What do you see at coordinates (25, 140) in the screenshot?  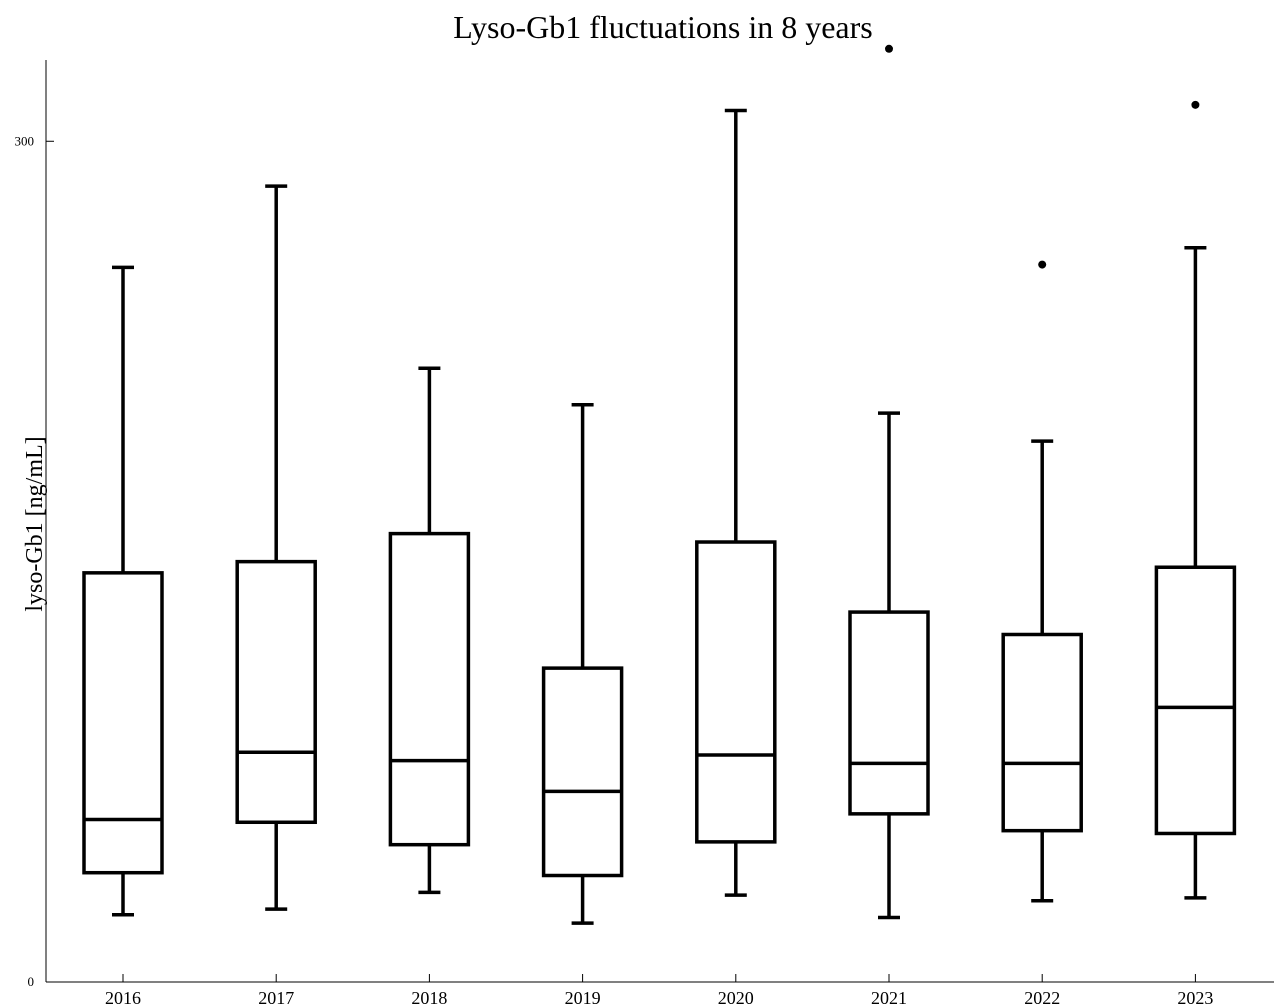 I see `y-tick-label: 300` at bounding box center [25, 140].